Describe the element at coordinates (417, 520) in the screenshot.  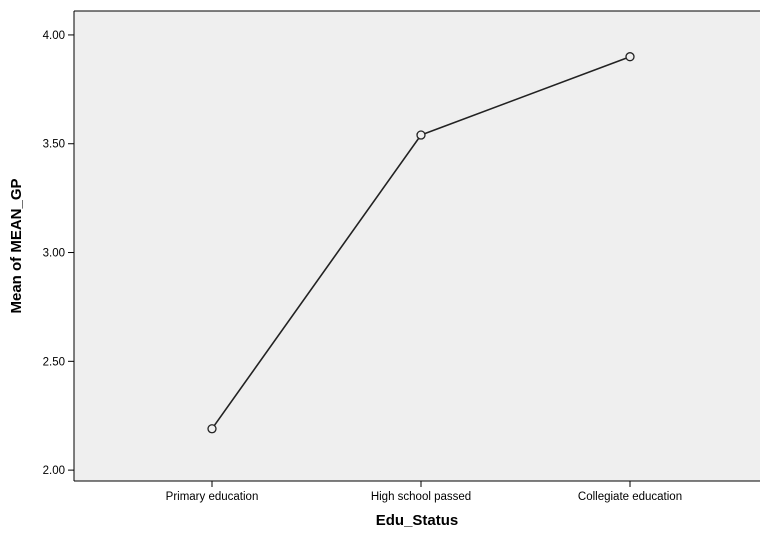
I see `x-axis-title: Edu_Status` at that location.